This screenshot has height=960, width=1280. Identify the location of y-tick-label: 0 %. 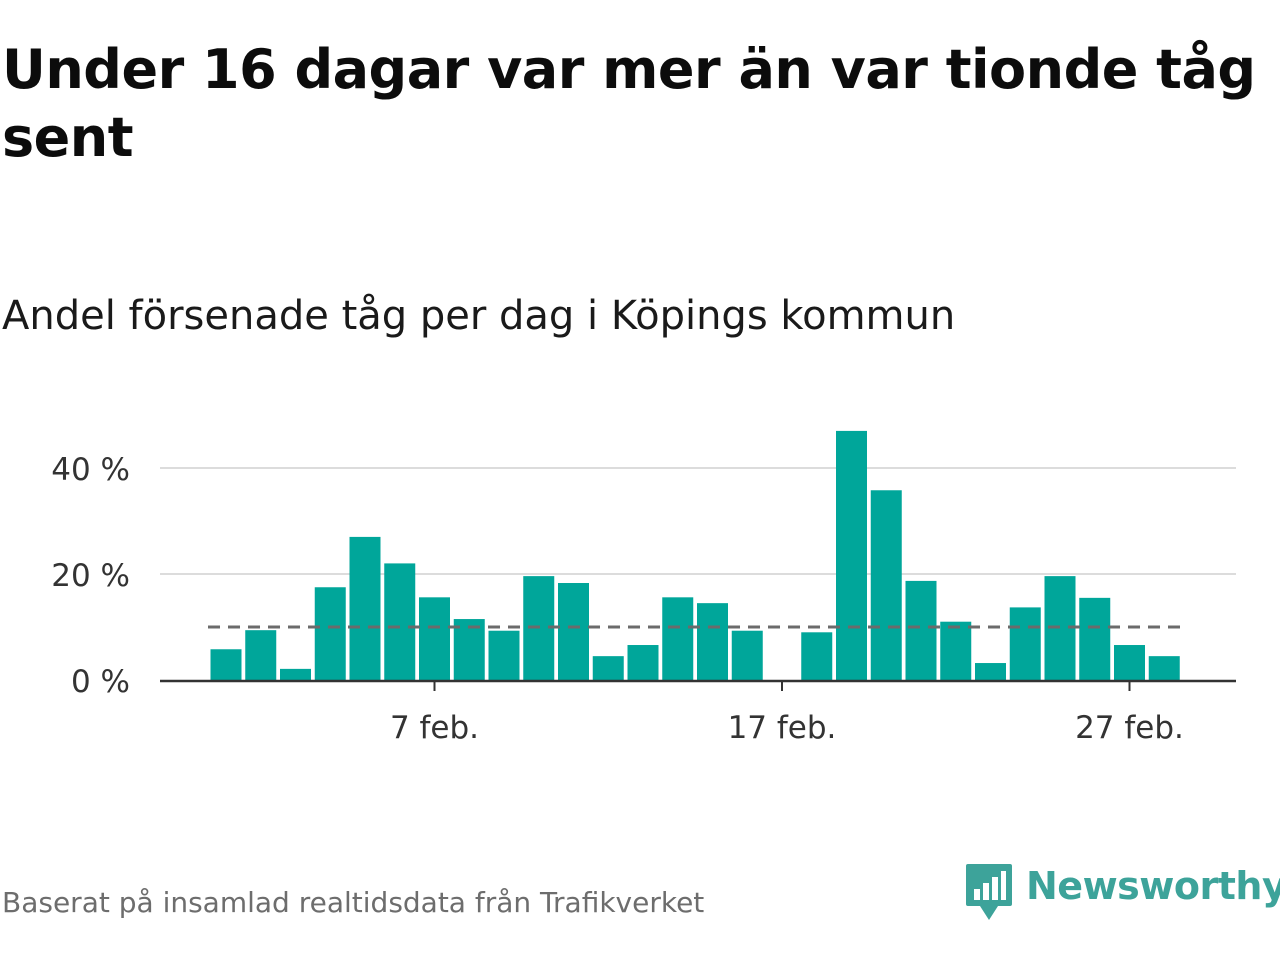
(100, 682).